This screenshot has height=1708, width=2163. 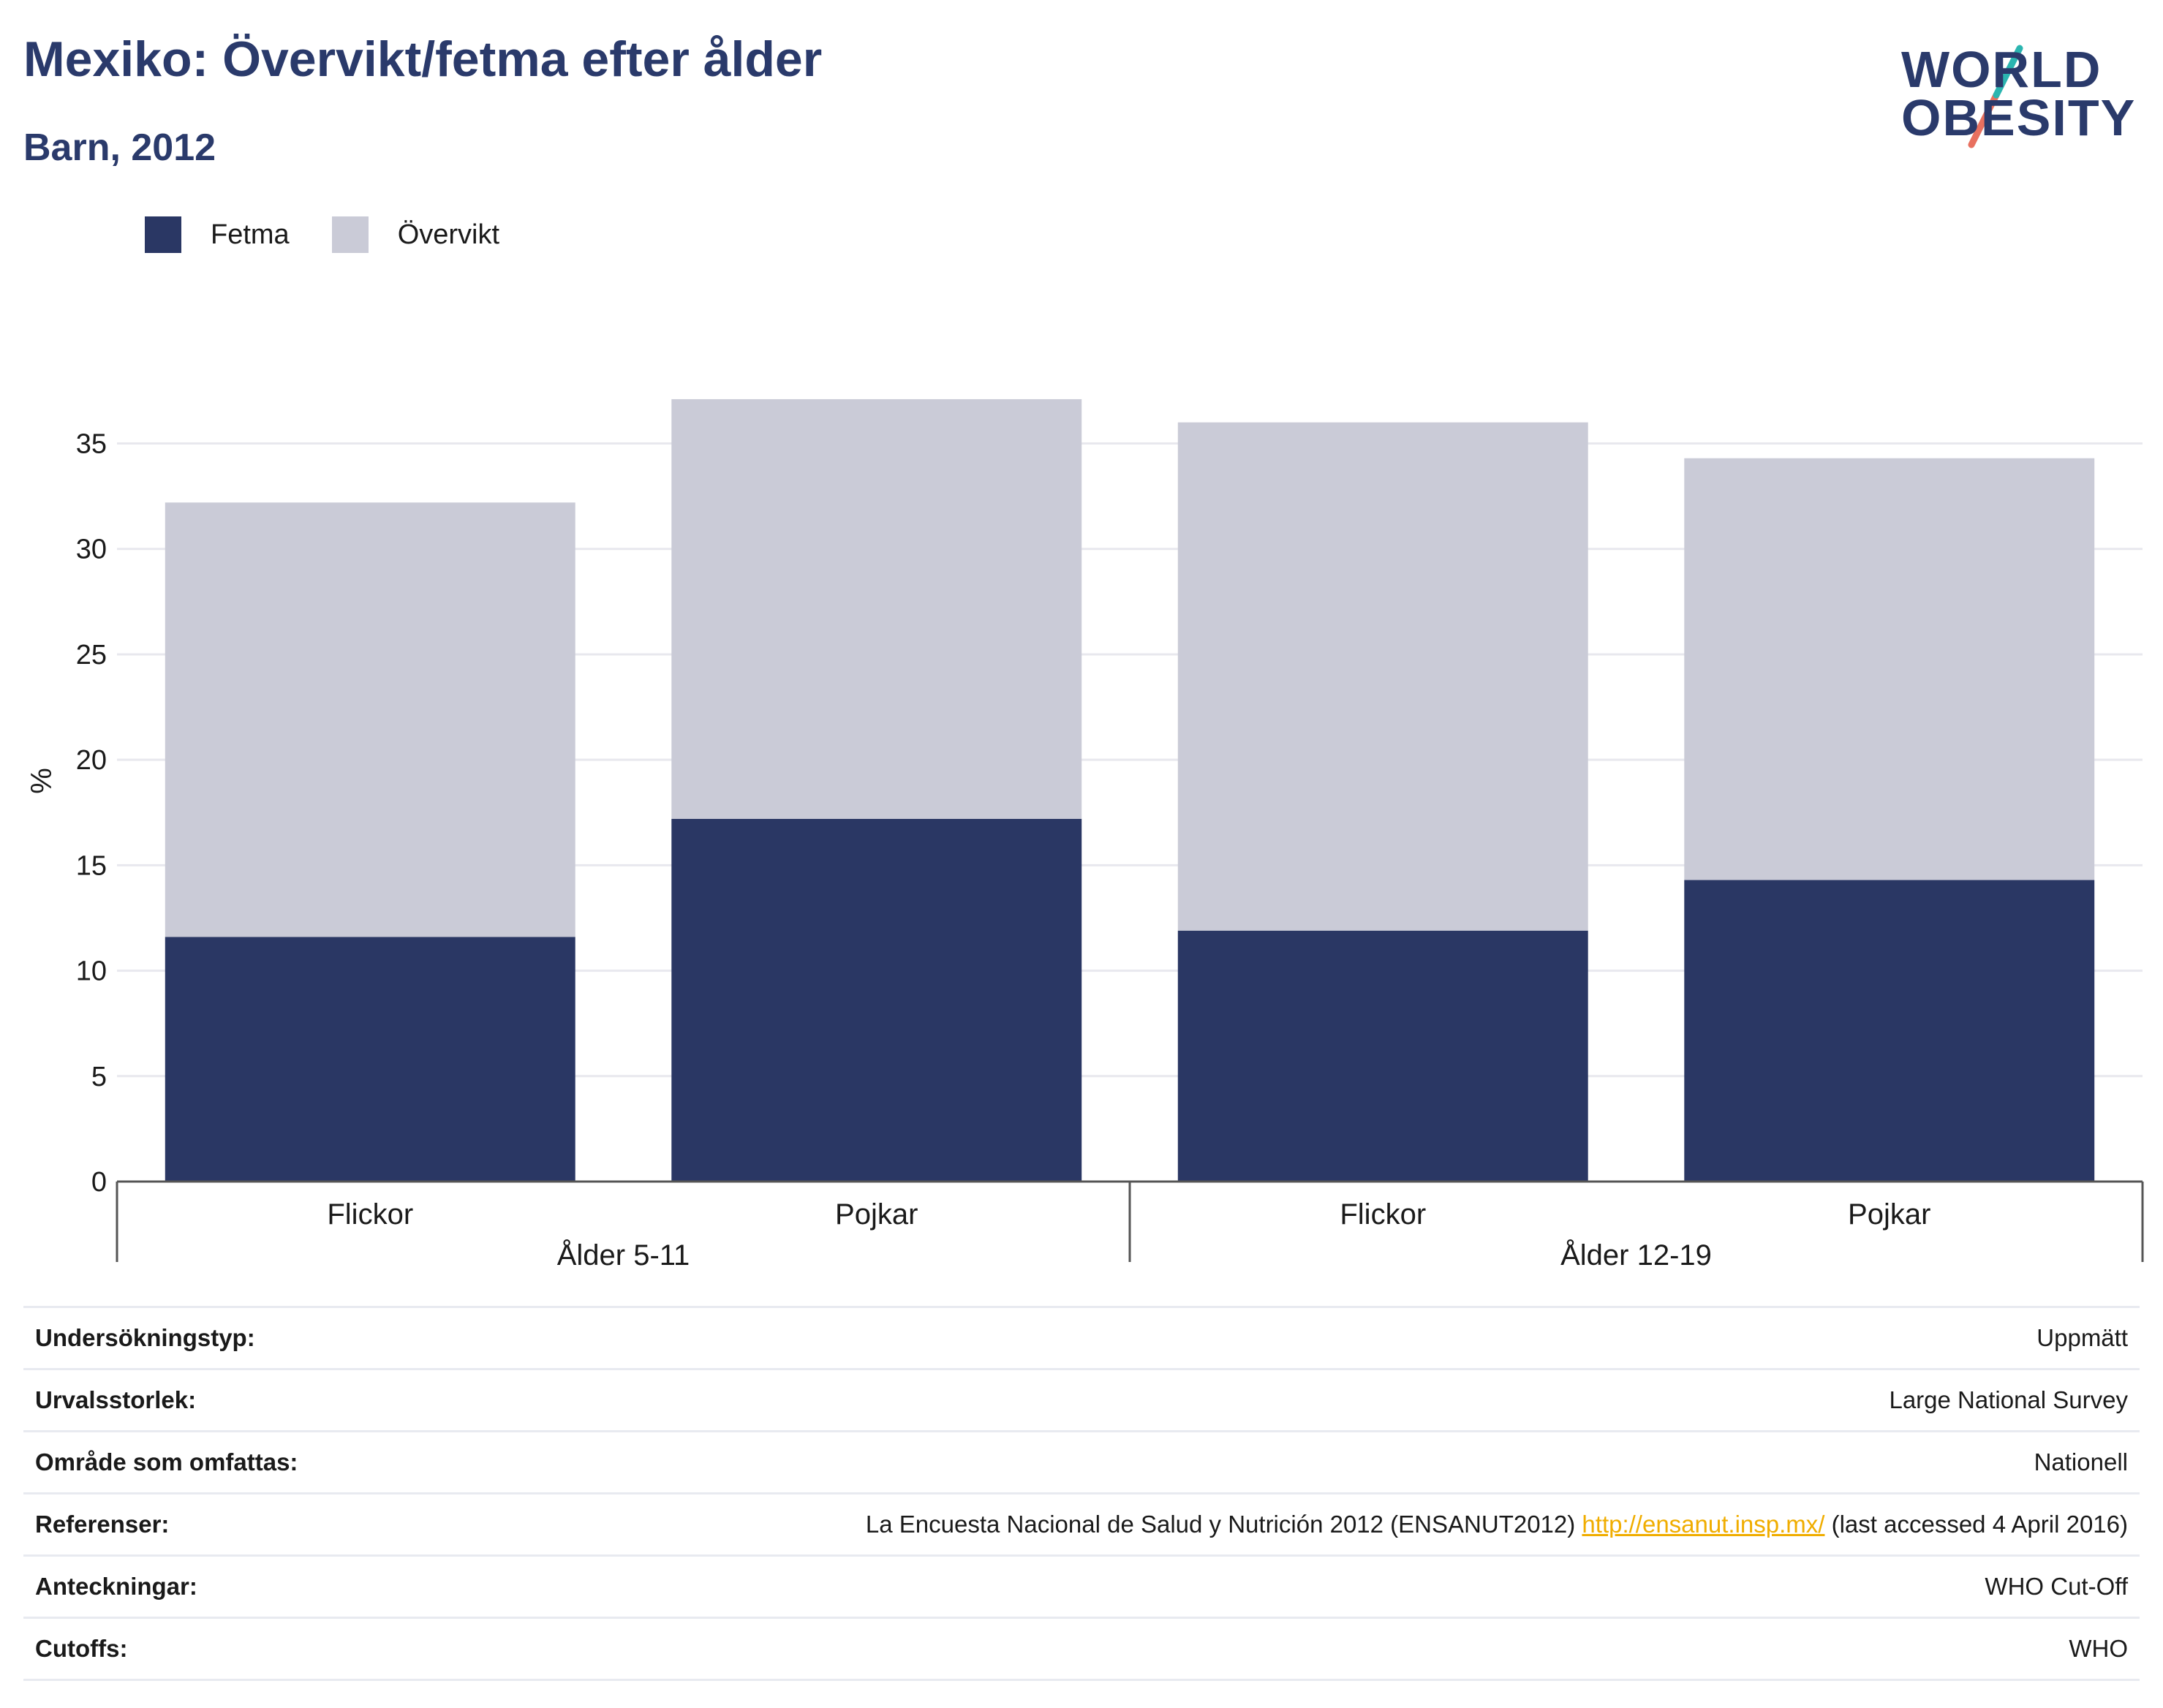 I want to click on logo-slash-icon, so click(x=1995, y=96).